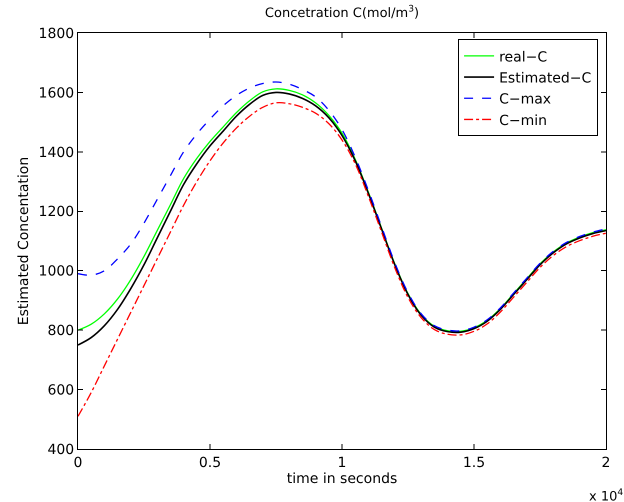 Image resolution: width=624 pixels, height=502 pixels. What do you see at coordinates (606, 462) in the screenshot?
I see `x-tick-label: 2` at bounding box center [606, 462].